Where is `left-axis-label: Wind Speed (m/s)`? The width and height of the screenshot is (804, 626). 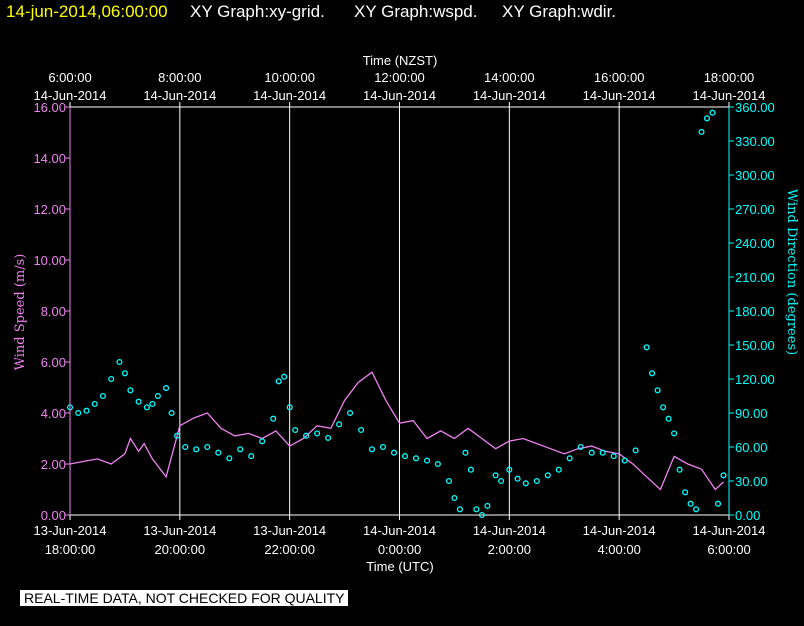
left-axis-label: Wind Speed (m/s) is located at coordinates (20, 312).